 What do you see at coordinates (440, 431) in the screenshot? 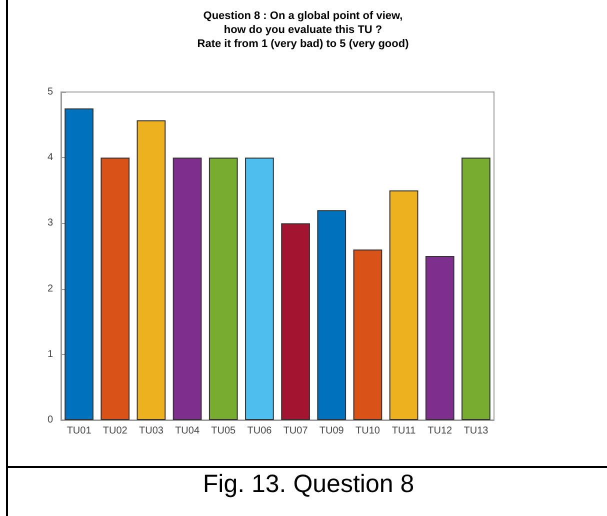
I see `x-tick-label: TU12` at bounding box center [440, 431].